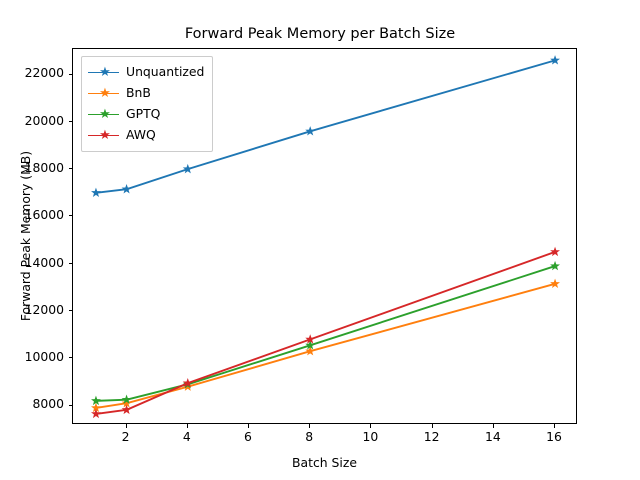  I want to click on y-tick-label: 18000, so click(44, 167).